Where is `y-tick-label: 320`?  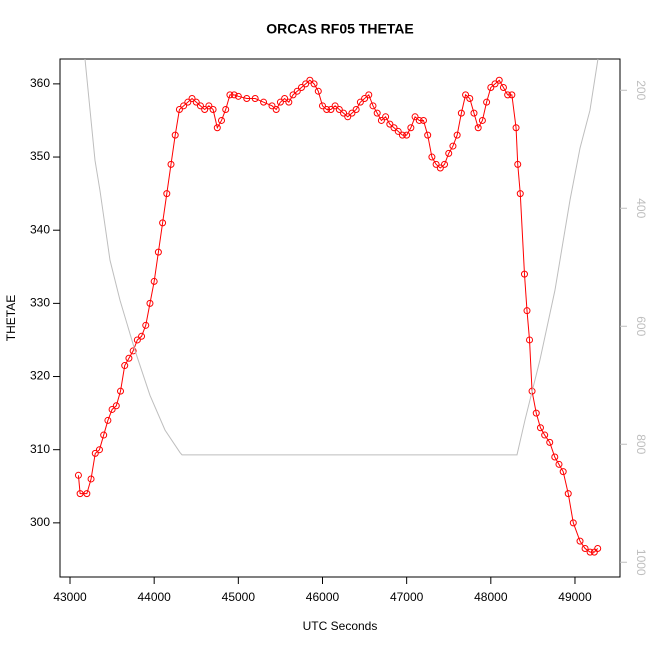
y-tick-label: 320 is located at coordinates (40, 376).